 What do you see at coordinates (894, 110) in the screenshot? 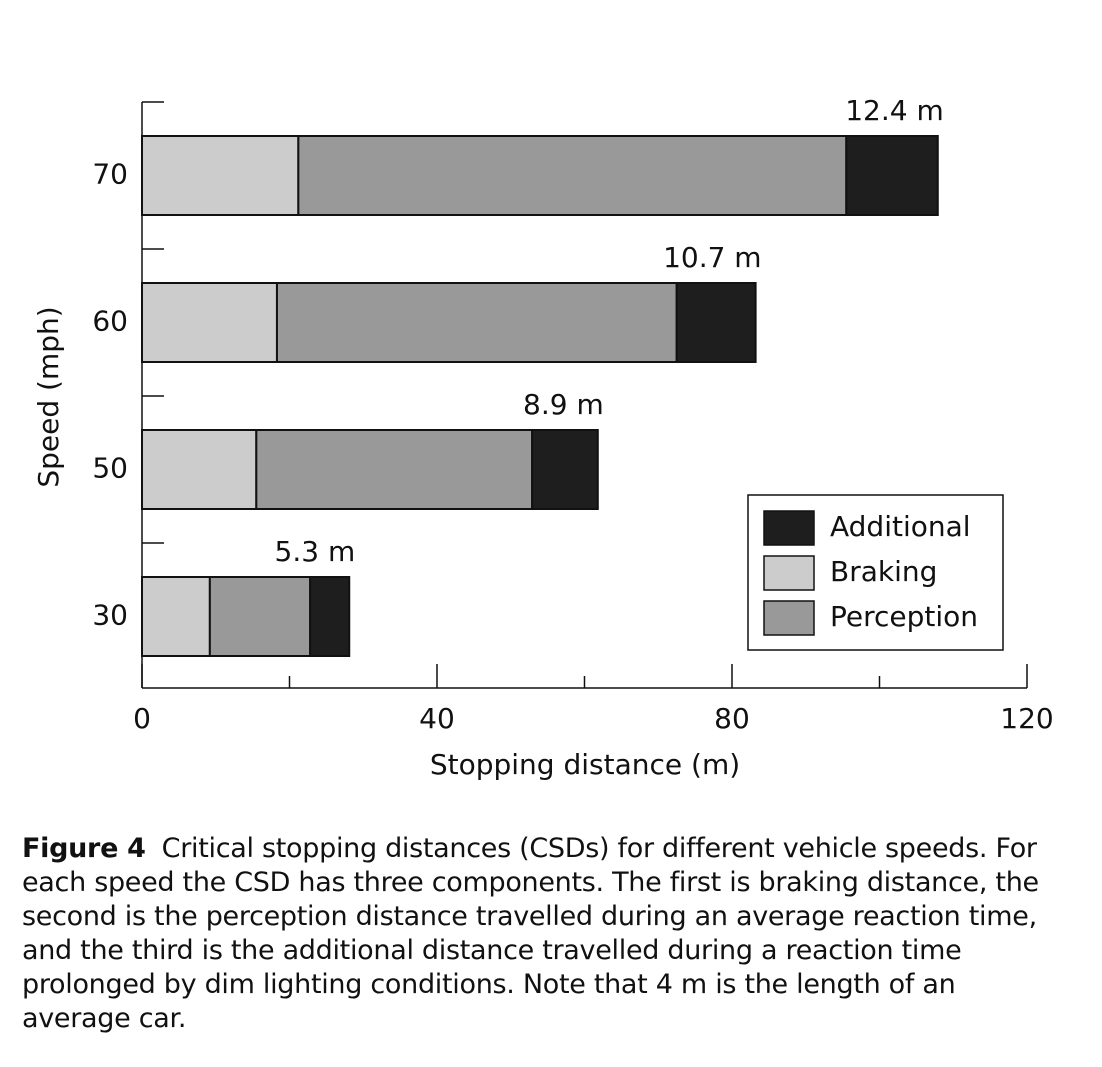
I see `value-label: 12.4 m` at bounding box center [894, 110].